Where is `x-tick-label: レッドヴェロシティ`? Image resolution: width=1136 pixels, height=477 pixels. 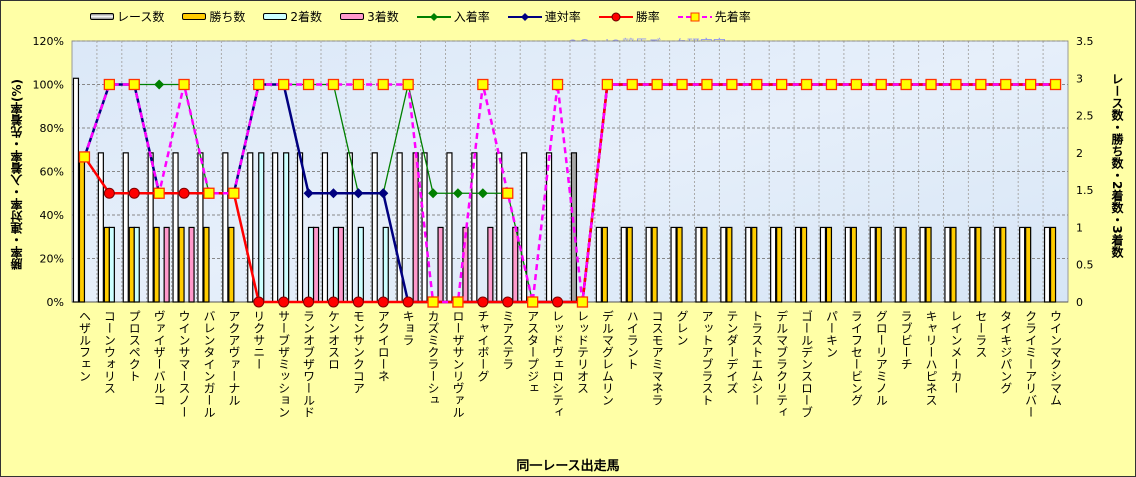
x-tick-label: レッドヴェロシティ is located at coordinates (557, 364).